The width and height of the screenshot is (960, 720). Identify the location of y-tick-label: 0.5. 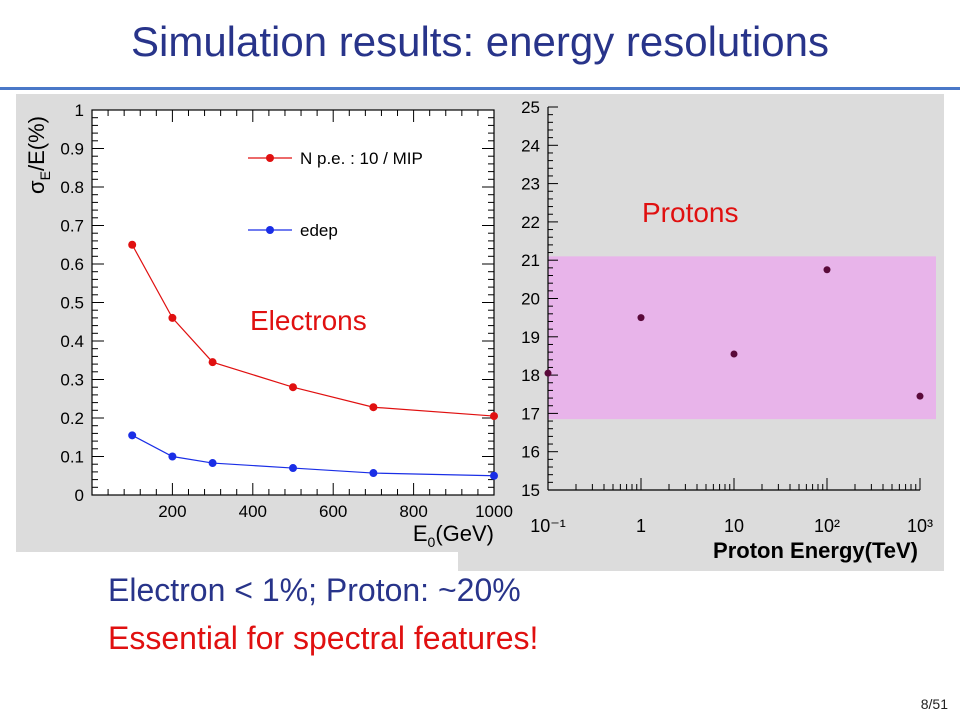
(72, 303).